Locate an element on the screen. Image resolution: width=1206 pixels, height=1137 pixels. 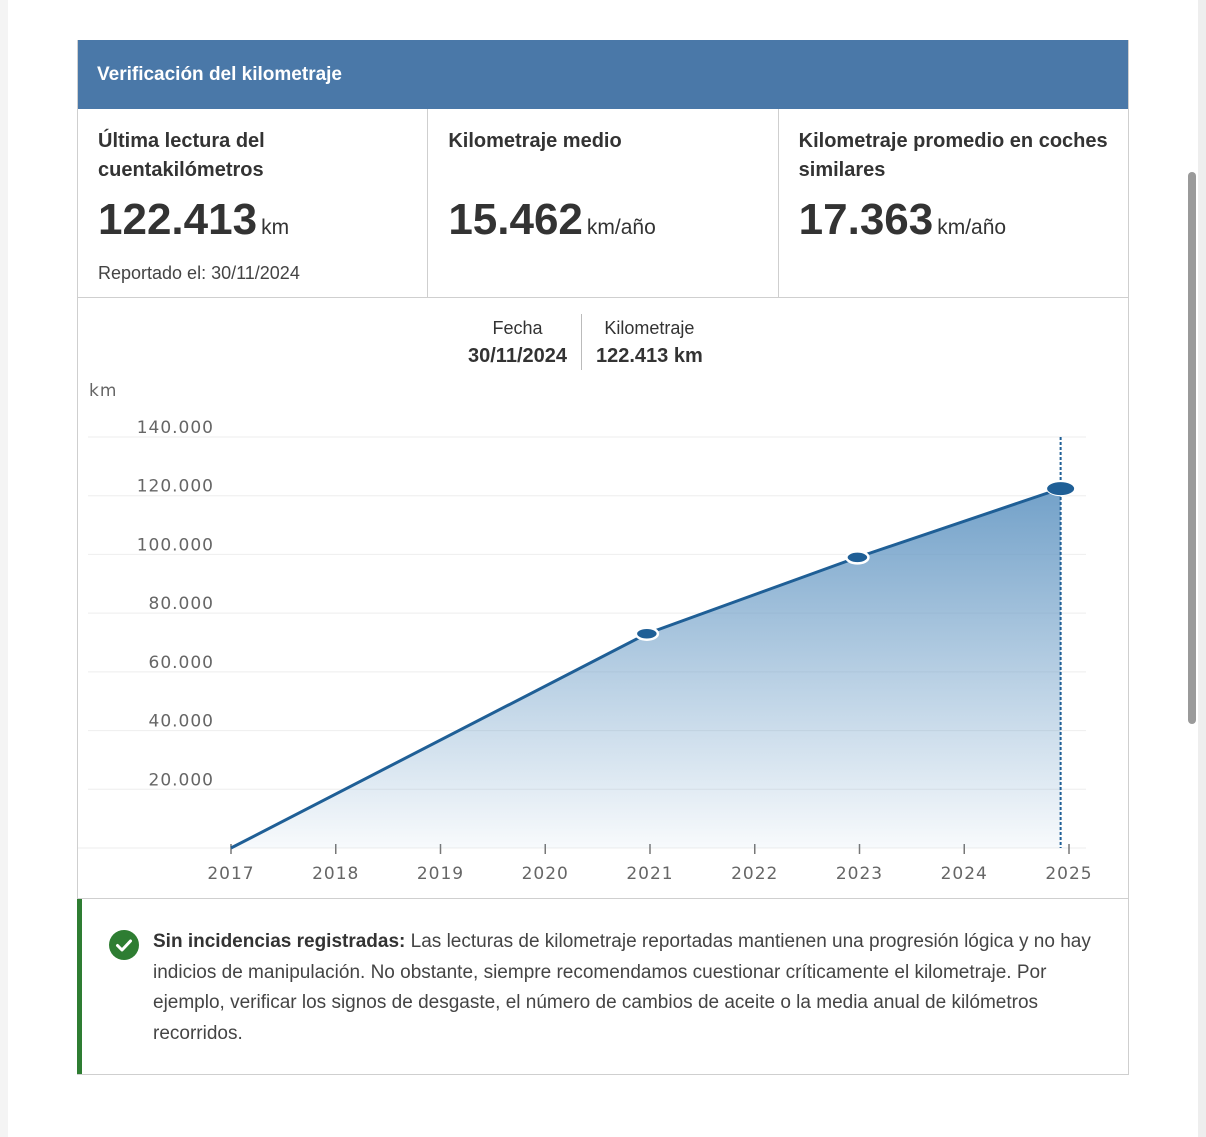
note-title: Sin incidencias registradas: is located at coordinates (279, 941).